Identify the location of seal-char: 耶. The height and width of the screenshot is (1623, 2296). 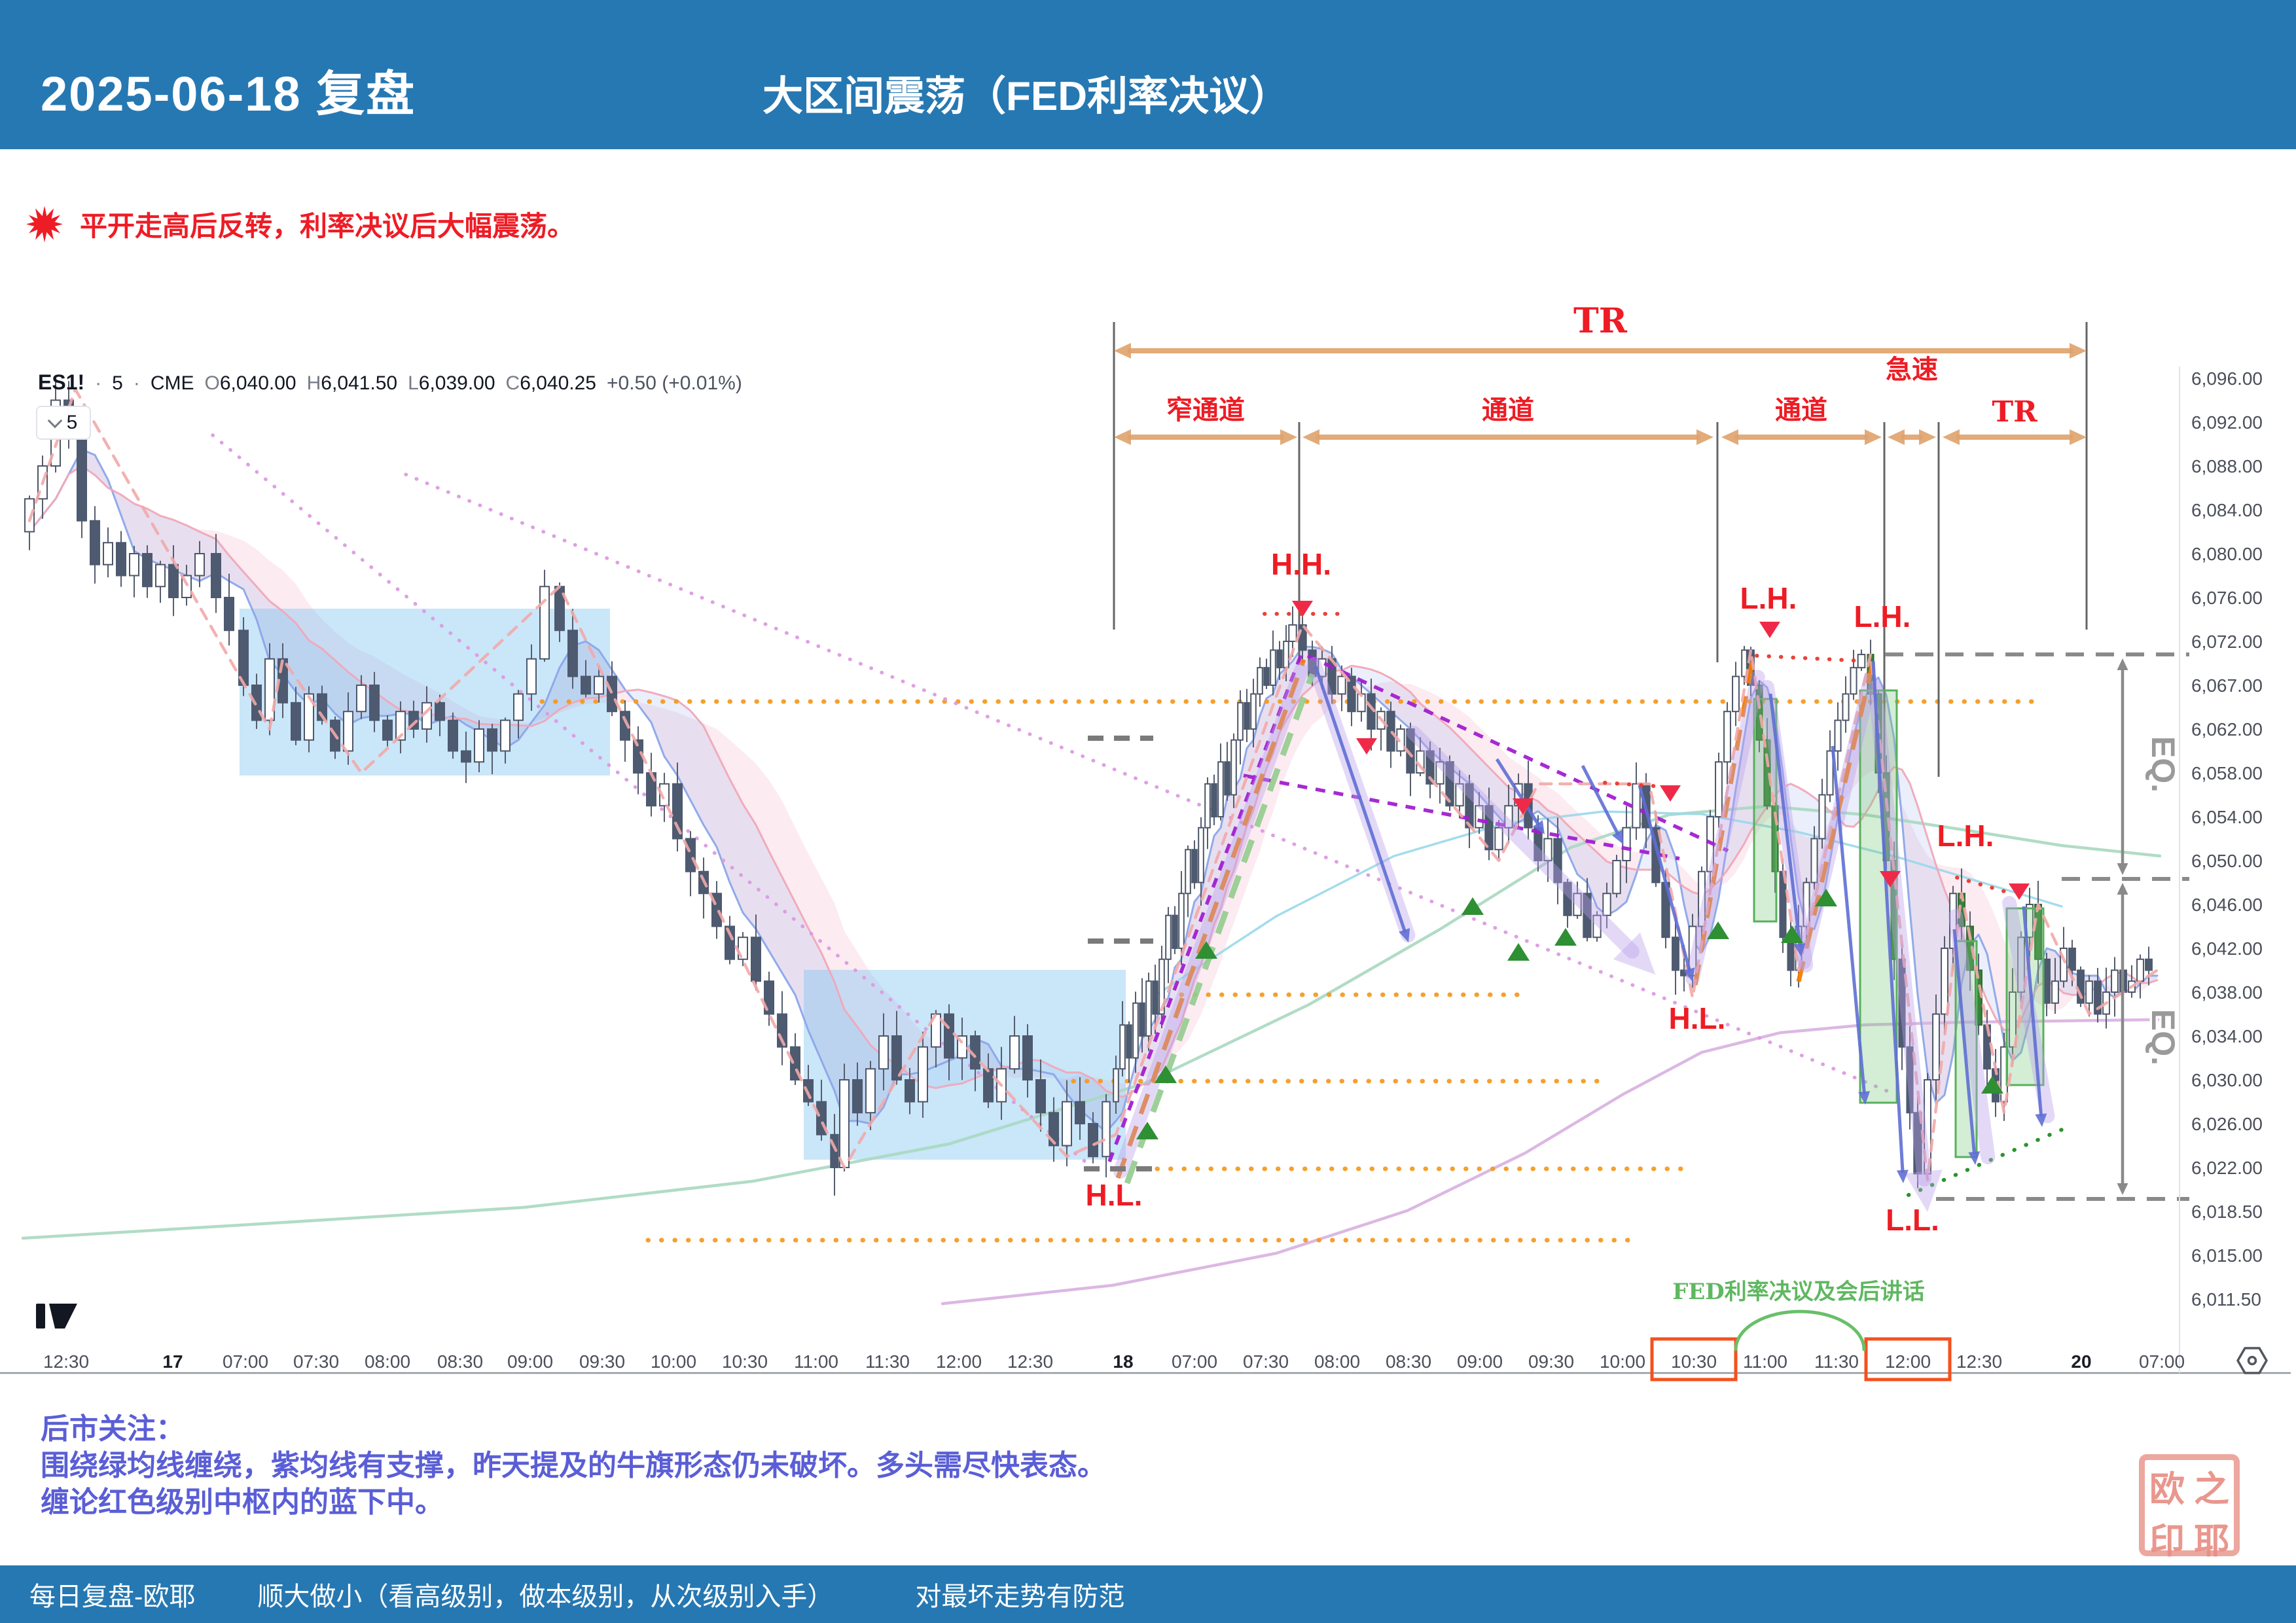
(2211, 1540).